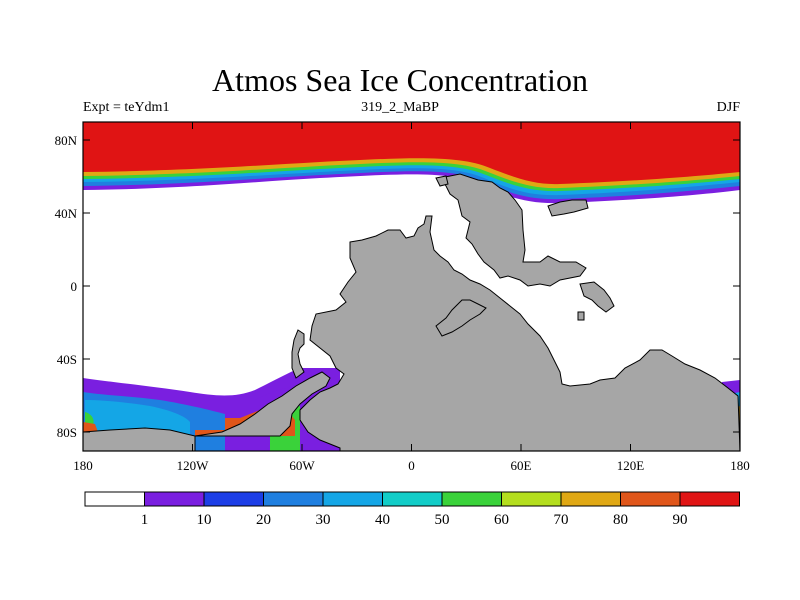 The height and width of the screenshot is (600, 800). I want to click on land-greenland-block, so click(442, 181).